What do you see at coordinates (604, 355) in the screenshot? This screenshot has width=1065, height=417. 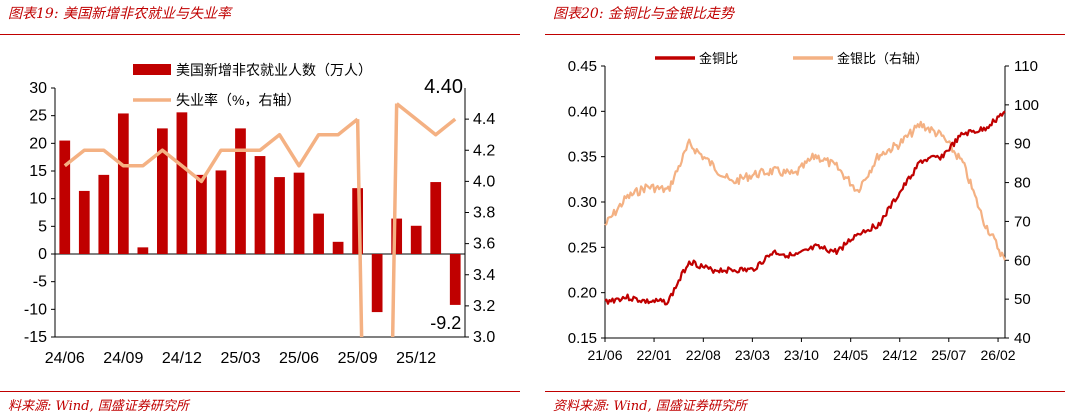 I see `x-tick-label: 21/06` at bounding box center [604, 355].